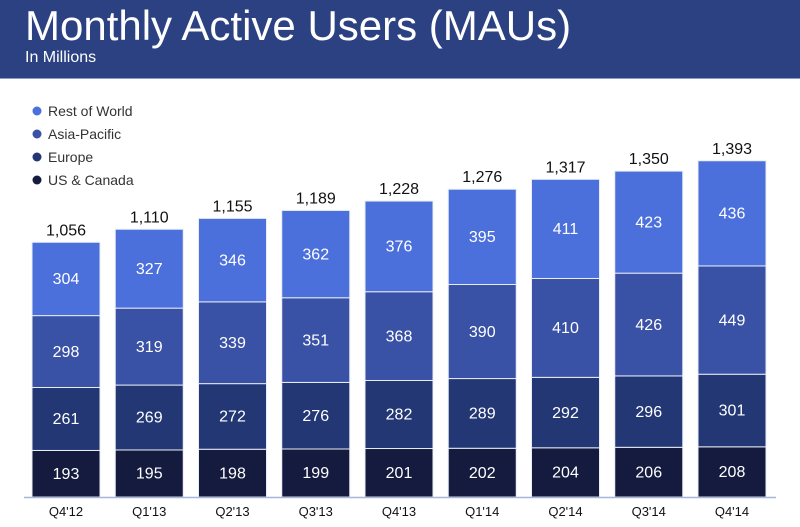 This screenshot has width=800, height=527. I want to click on segment-label: 269, so click(149, 418).